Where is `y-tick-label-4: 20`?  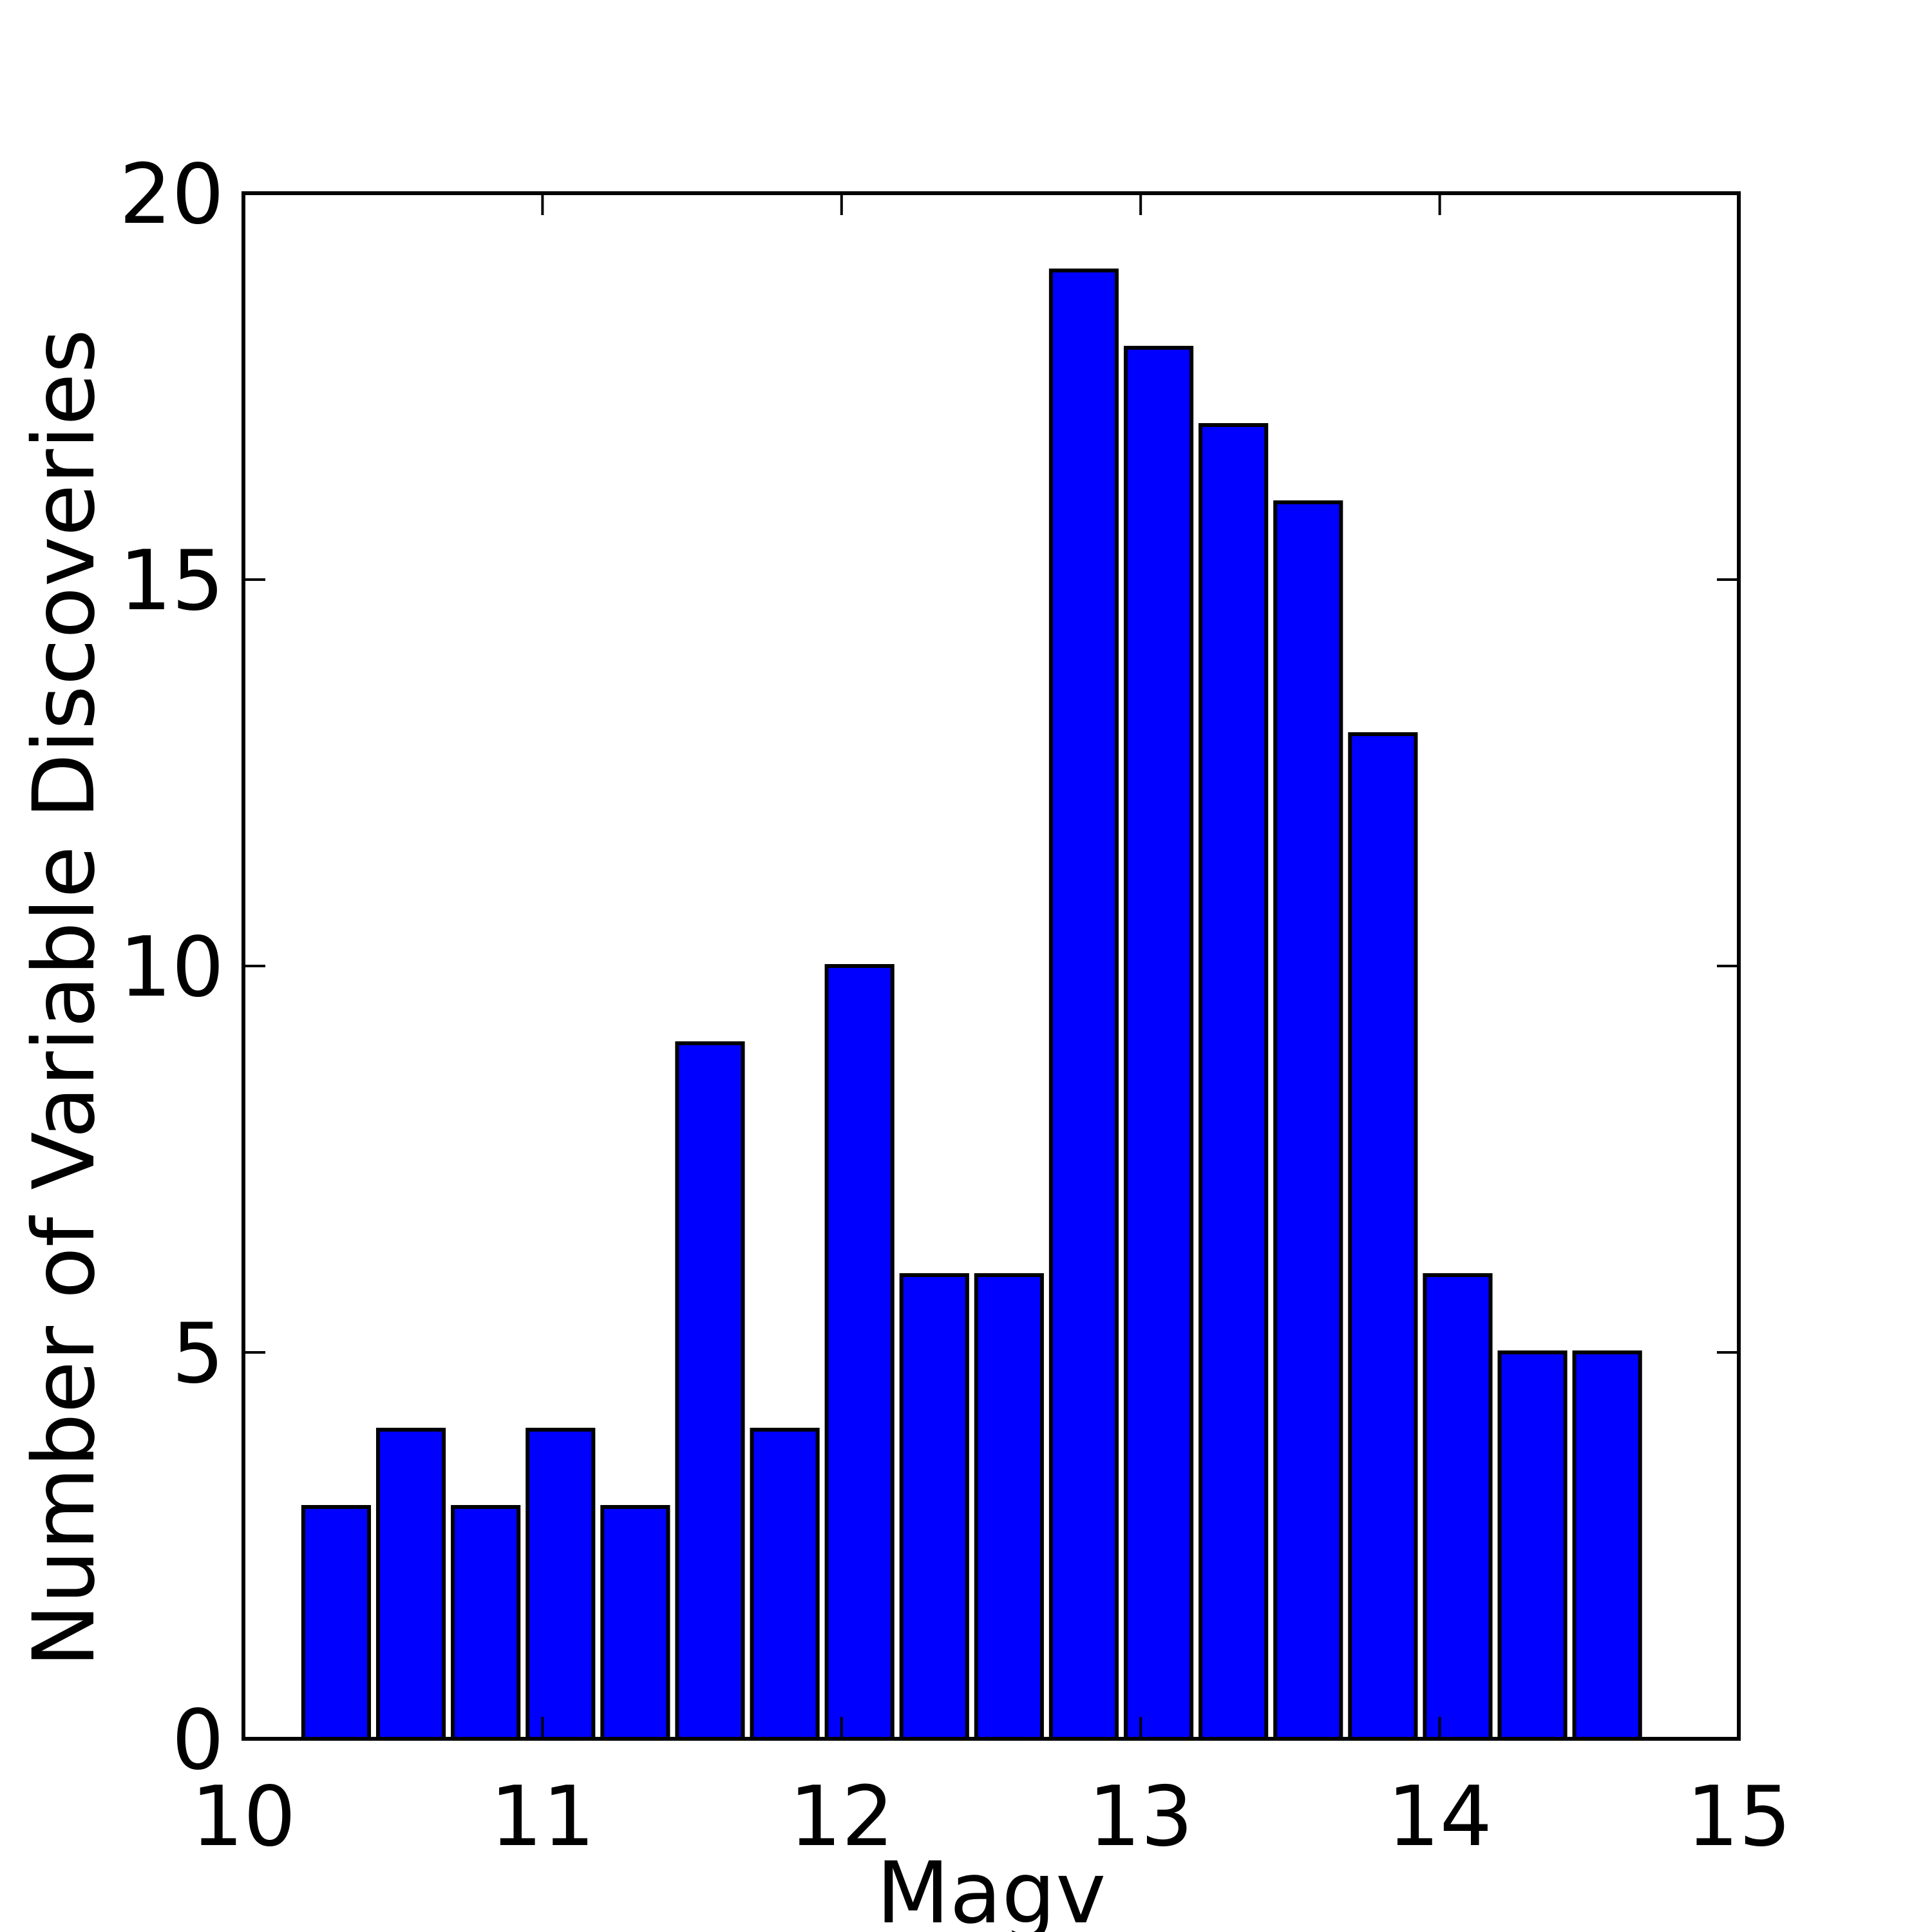
y-tick-label-4: 20 is located at coordinates (171, 195).